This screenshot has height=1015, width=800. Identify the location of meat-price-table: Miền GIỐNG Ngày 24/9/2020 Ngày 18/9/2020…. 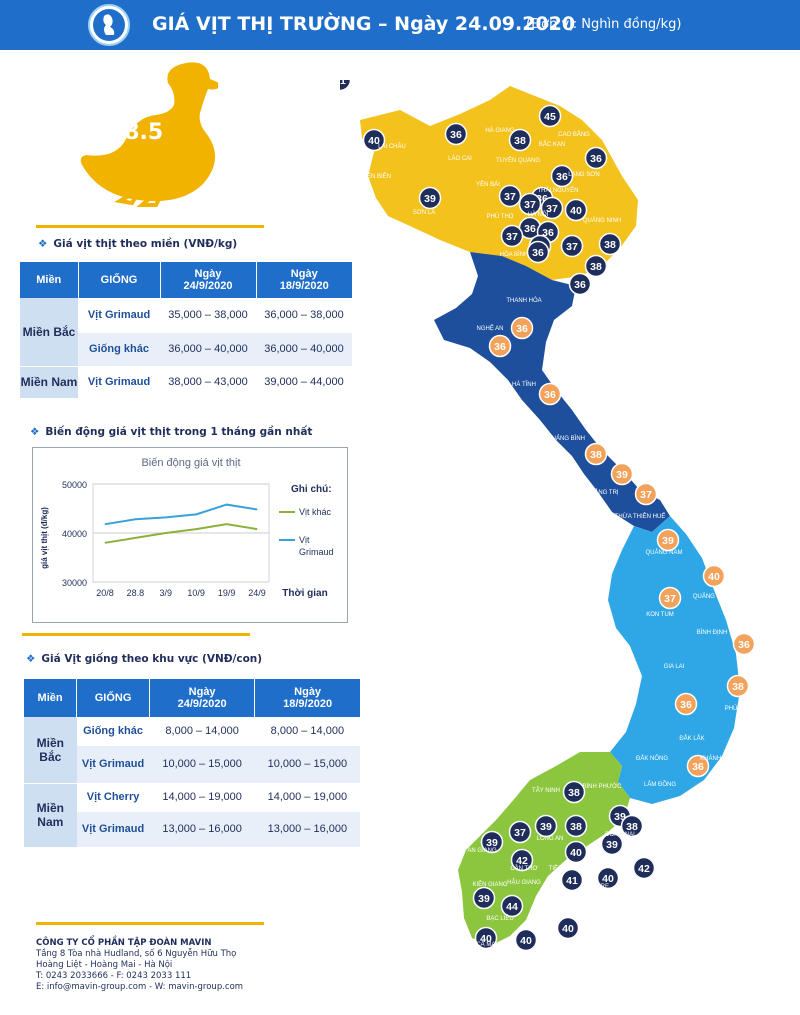
(186, 330).